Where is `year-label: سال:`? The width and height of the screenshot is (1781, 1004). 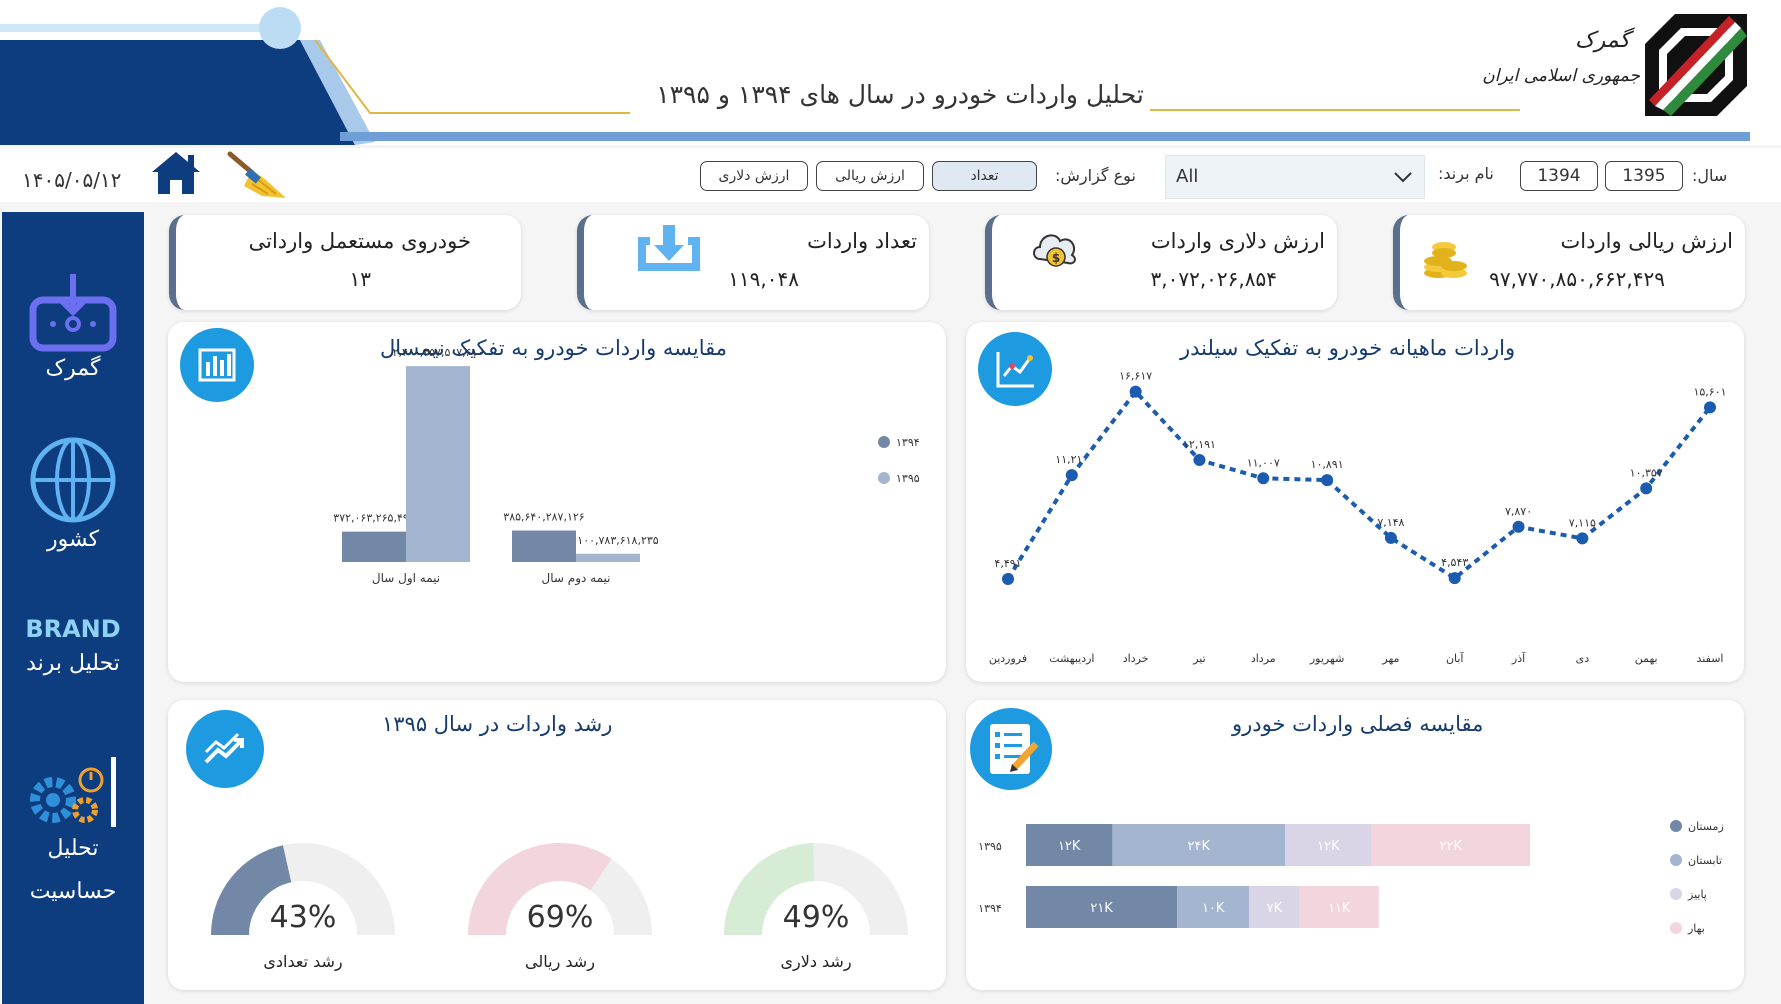 year-label: سال: is located at coordinates (1710, 175).